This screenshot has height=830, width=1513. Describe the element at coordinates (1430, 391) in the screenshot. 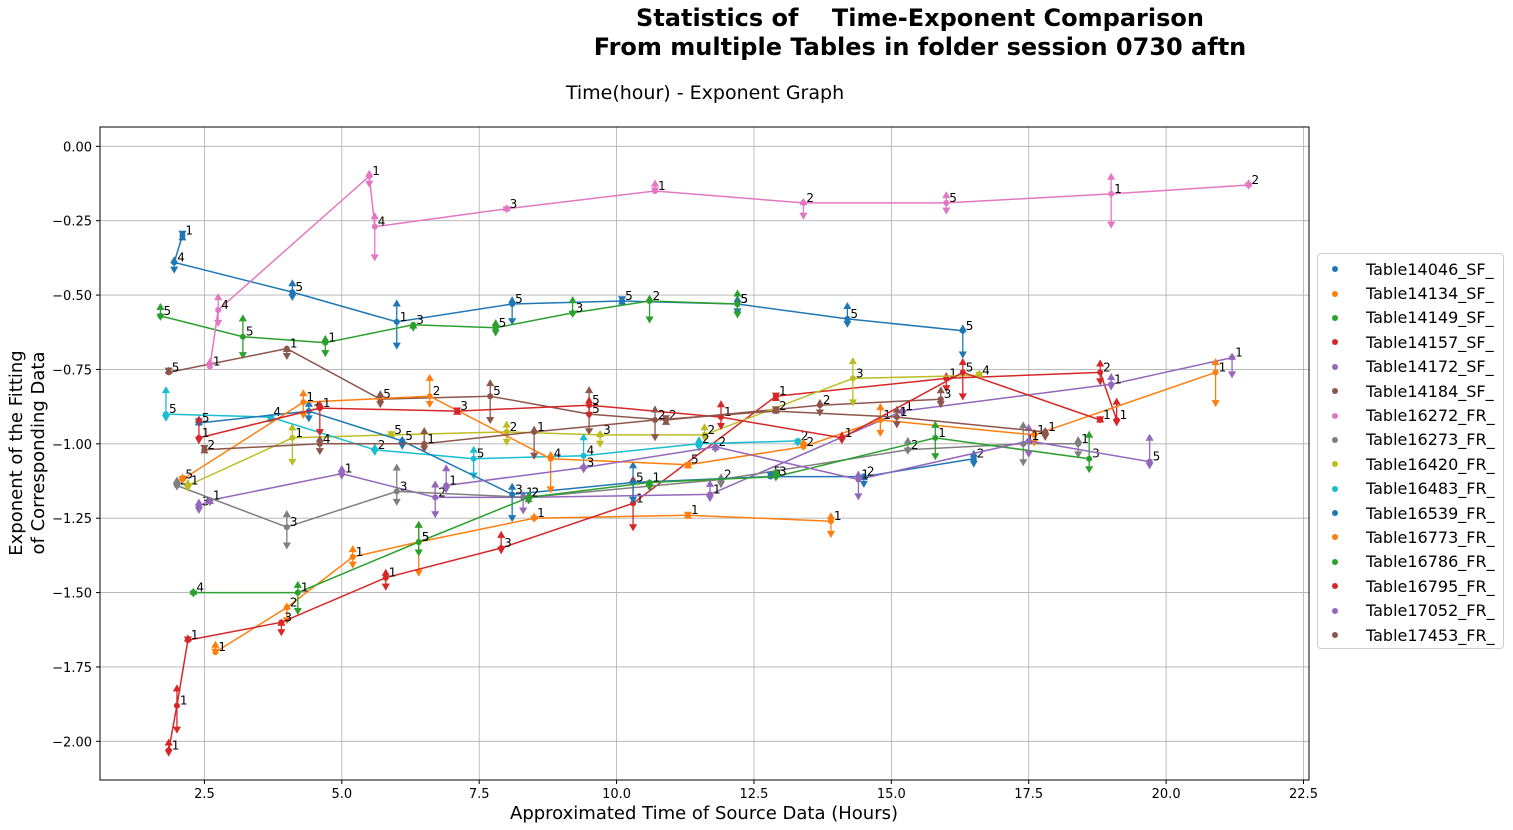

I see `legend-label: Table14184_SF_` at that location.